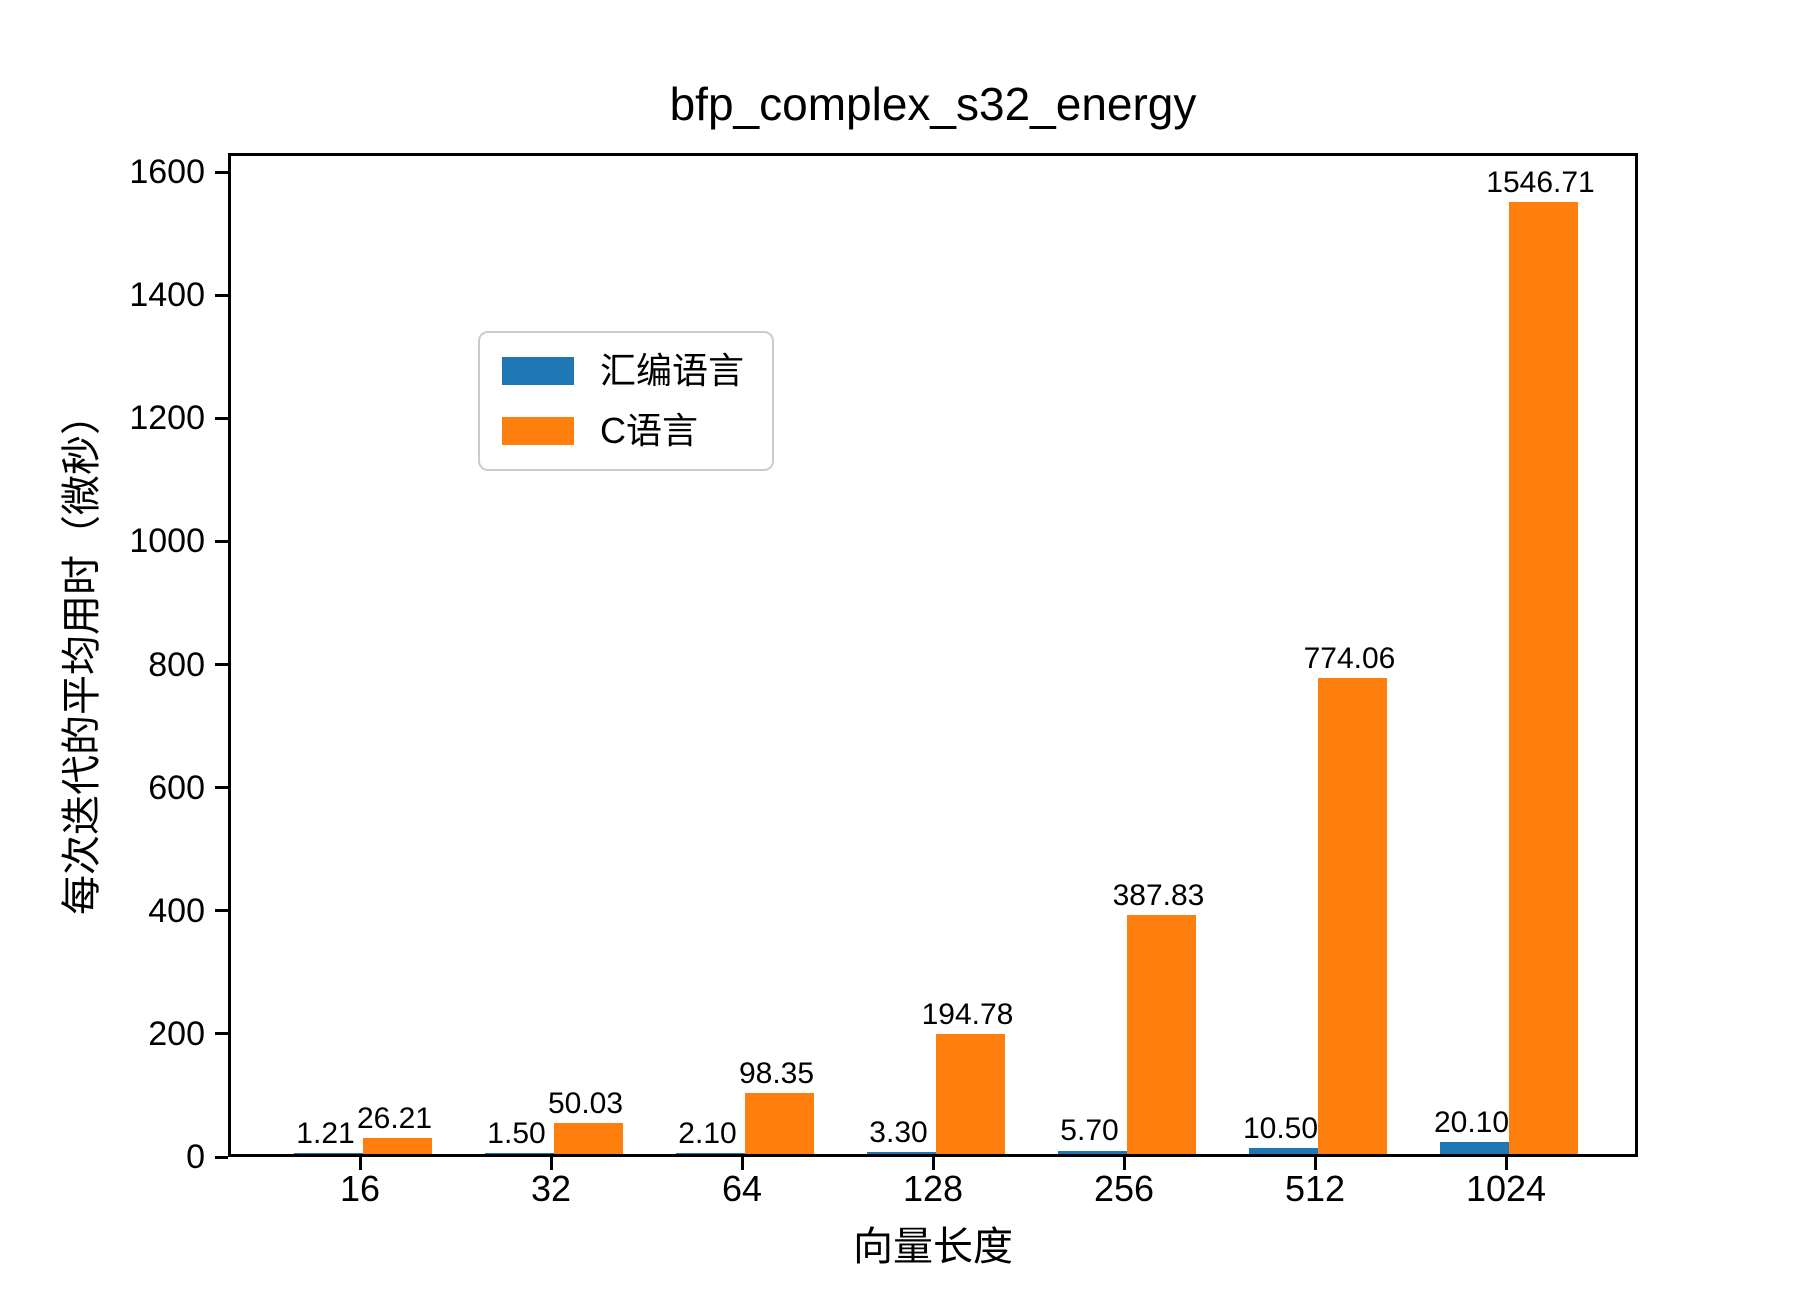 Image resolution: width=1820 pixels, height=1300 pixels. What do you see at coordinates (776, 1074) in the screenshot?
I see `bar-value-label-s1-64: 98.35` at bounding box center [776, 1074].